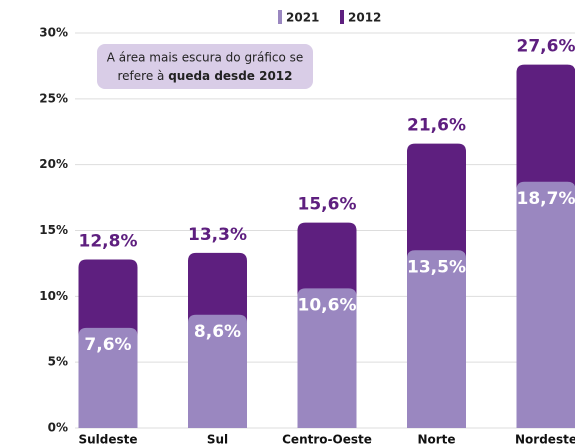 Image resolution: width=575 pixels, height=448 pixels. I want to click on value-label: 10,6%, so click(327, 305).